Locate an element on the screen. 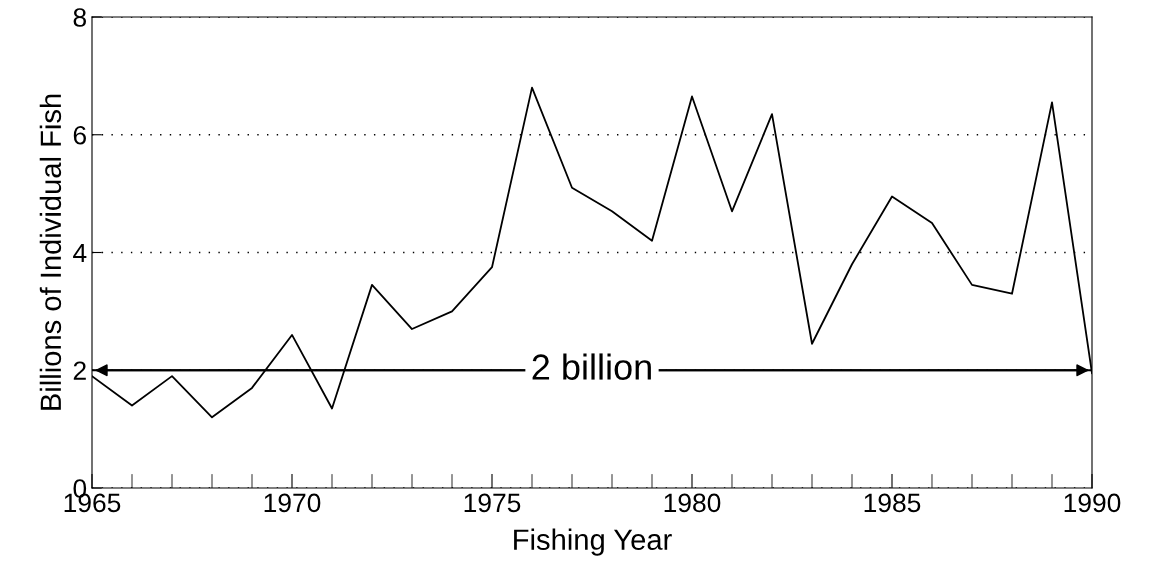 The height and width of the screenshot is (587, 1152). y-axis-title: Billions of Individual Fish is located at coordinates (50, 252).